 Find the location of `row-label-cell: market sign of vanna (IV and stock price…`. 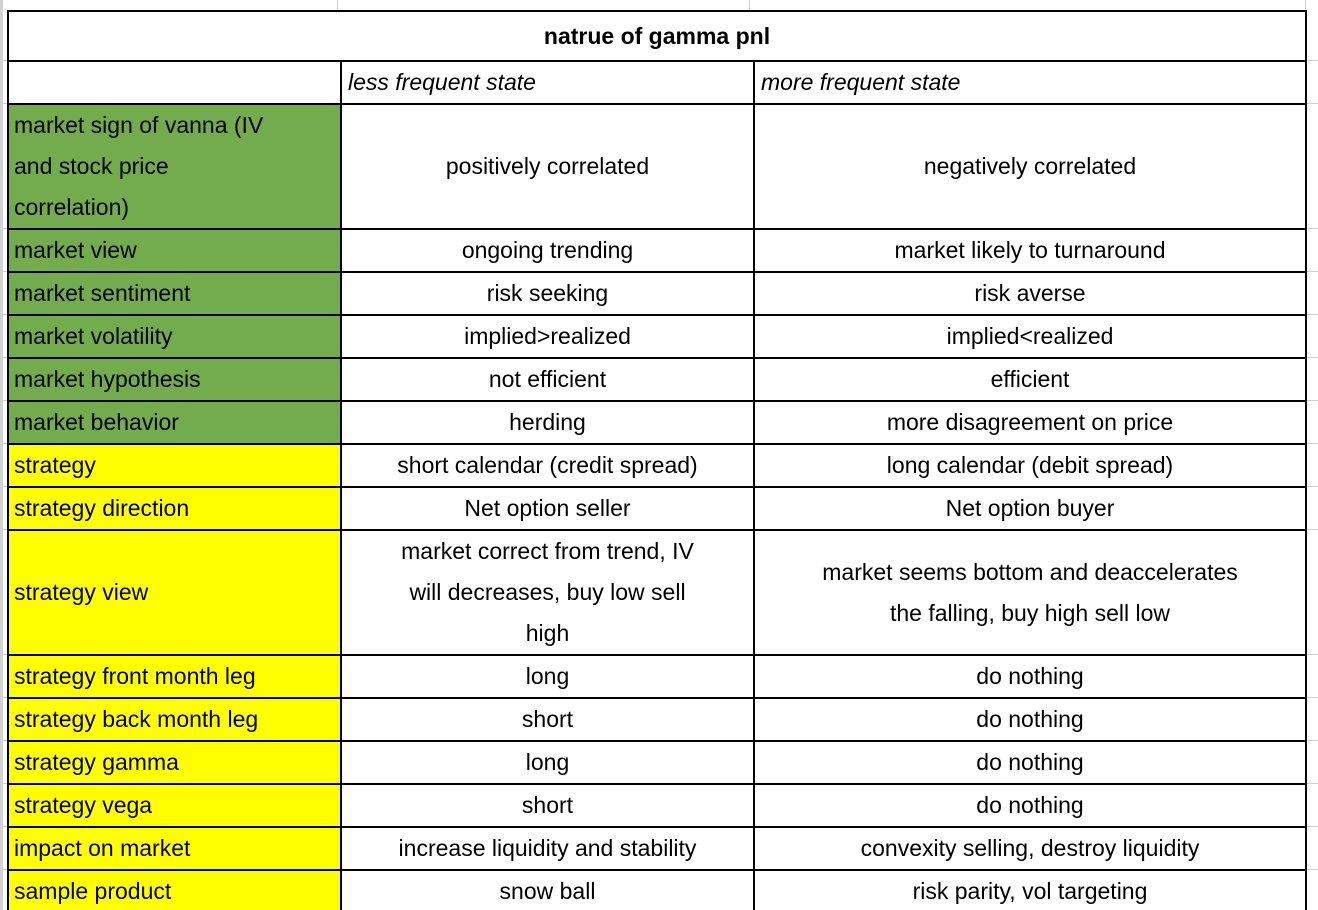

row-label-cell: market sign of vanna (IV and stock price… is located at coordinates (174, 166).